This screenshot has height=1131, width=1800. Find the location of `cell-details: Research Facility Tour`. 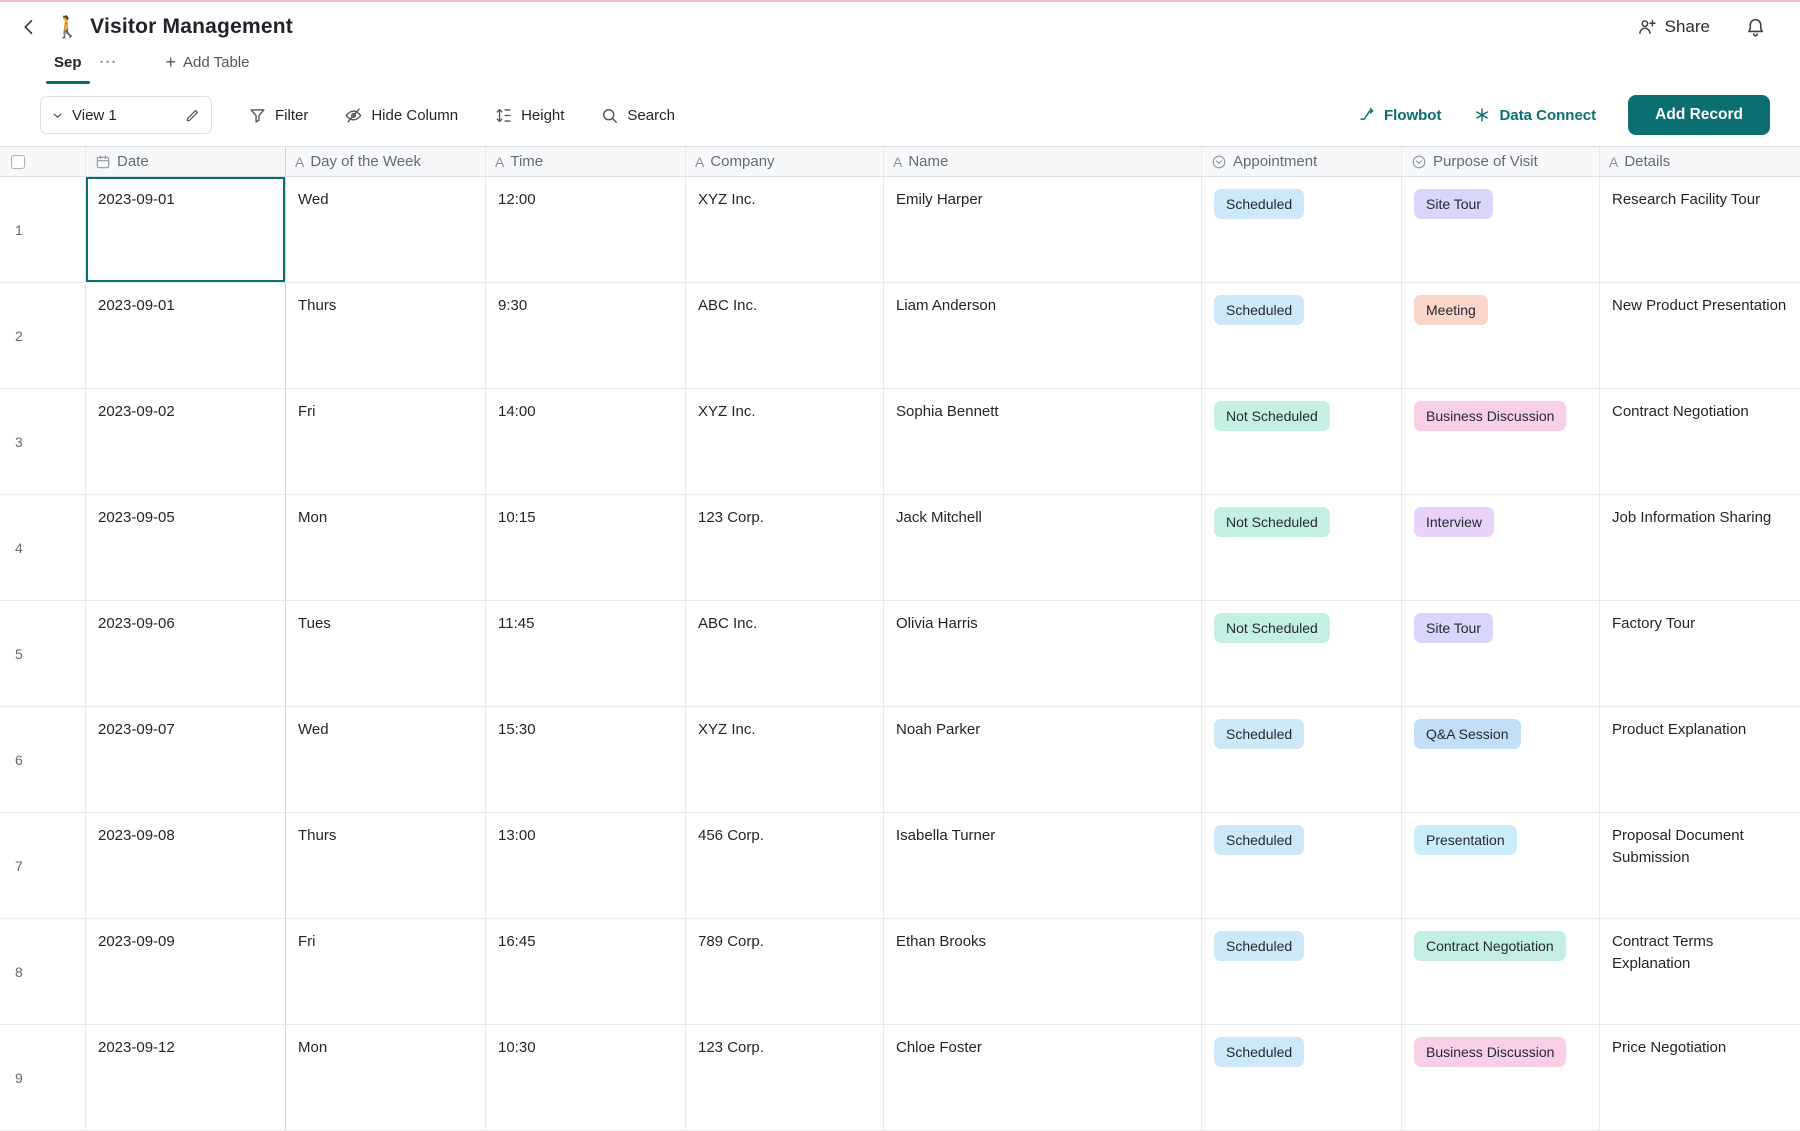

cell-details: Research Facility Tour is located at coordinates (1700, 229).